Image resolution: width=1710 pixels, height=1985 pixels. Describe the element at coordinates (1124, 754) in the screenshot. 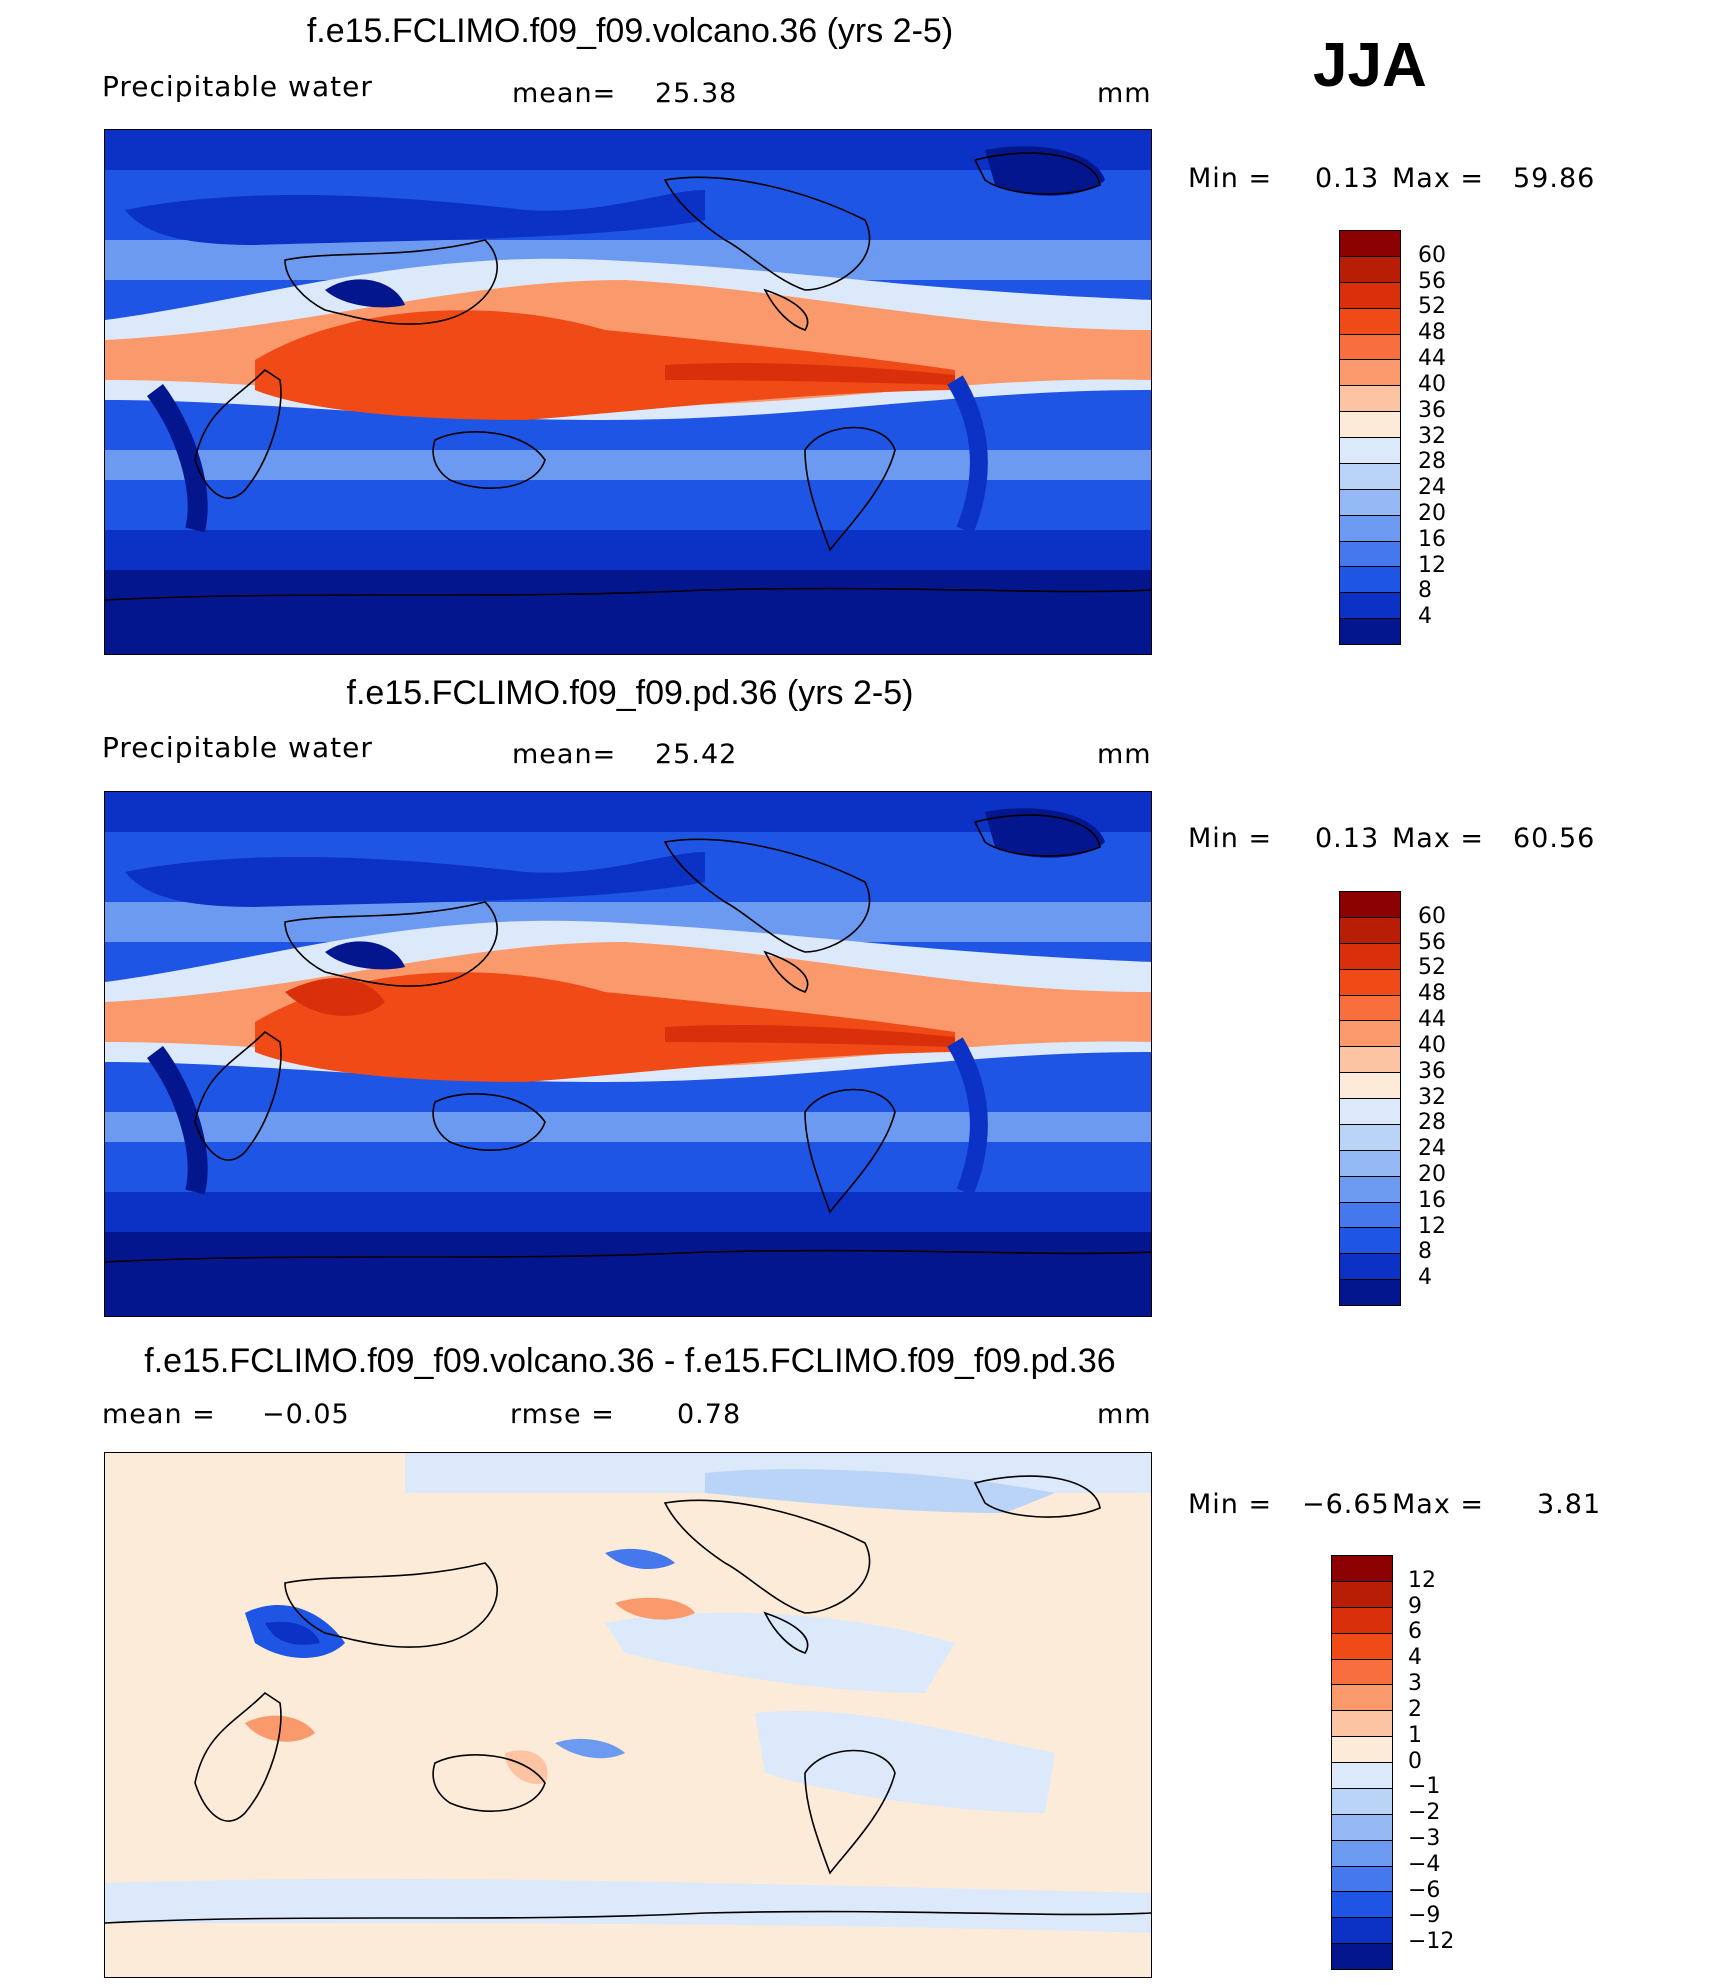

I see `panel-2-units: mm` at that location.